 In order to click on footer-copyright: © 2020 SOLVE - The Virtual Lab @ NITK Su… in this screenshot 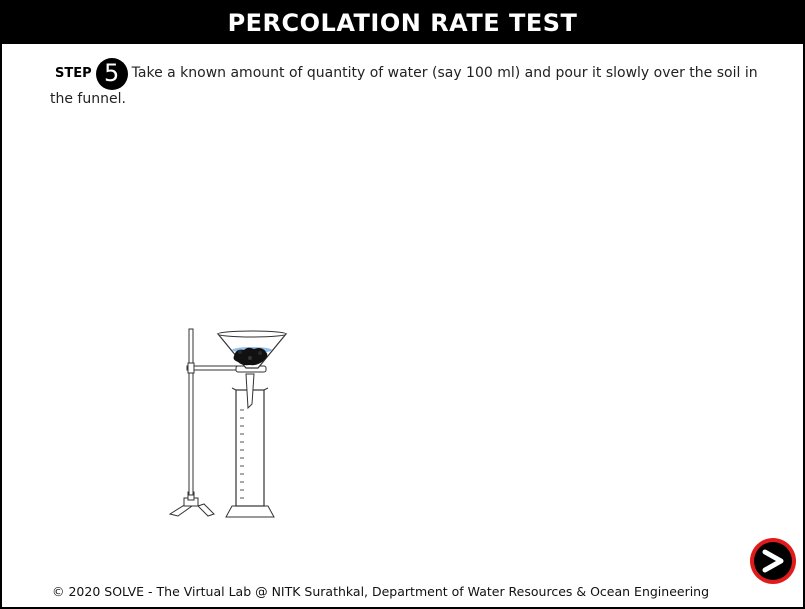, I will do `click(381, 591)`.